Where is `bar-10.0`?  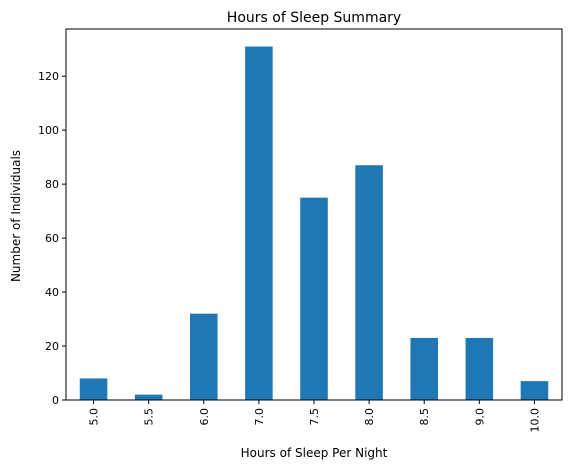
bar-10.0 is located at coordinates (534, 390).